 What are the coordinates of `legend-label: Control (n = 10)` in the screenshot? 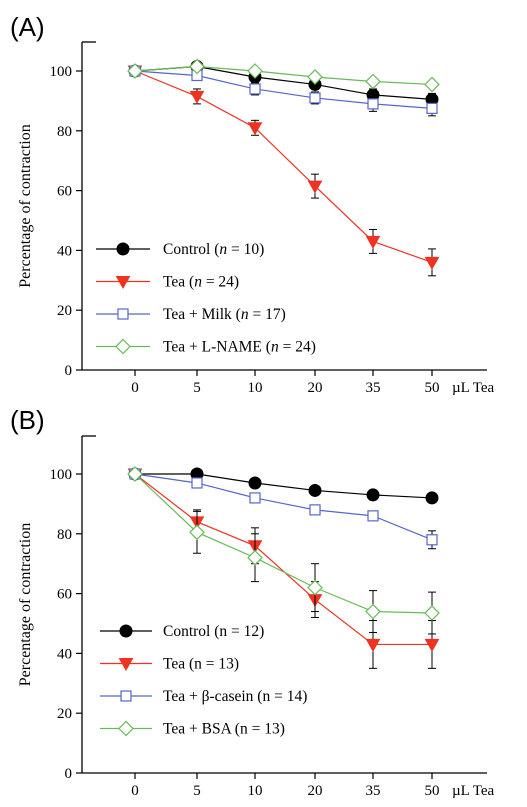 It's located at (213, 249).